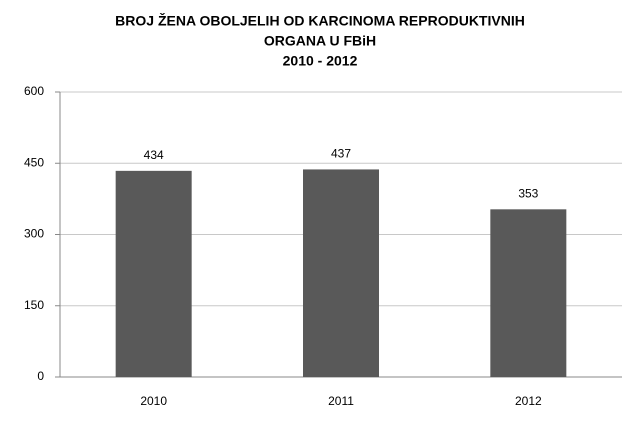 Image resolution: width=641 pixels, height=428 pixels. Describe the element at coordinates (320, 41) in the screenshot. I see `chart-title: ORGANA U FBiH` at that location.